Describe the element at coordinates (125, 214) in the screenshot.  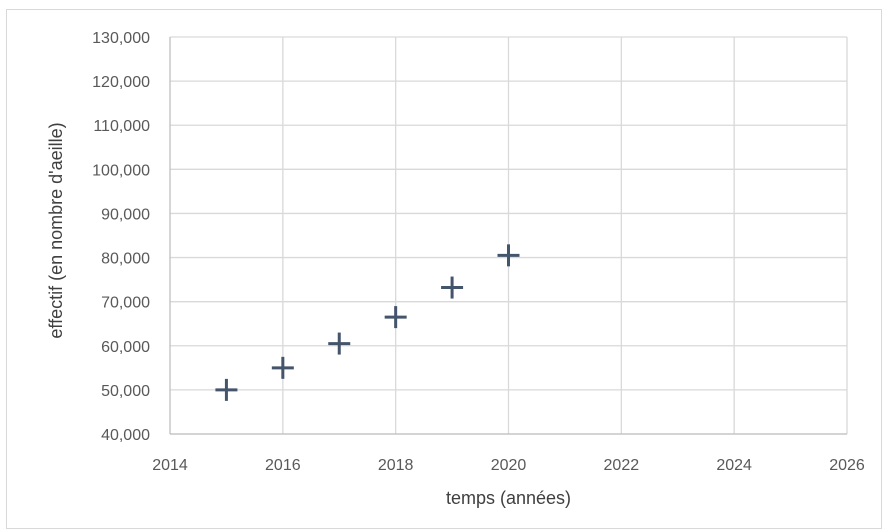
I see `y-tick-label: 90,000` at that location.